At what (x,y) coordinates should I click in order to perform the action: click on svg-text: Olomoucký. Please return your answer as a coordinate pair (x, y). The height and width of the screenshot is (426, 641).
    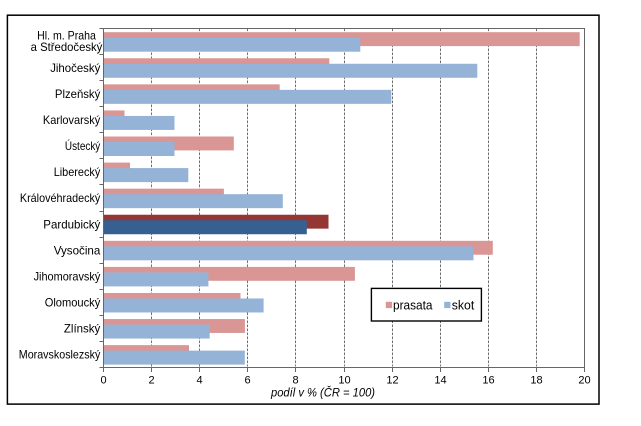
    Looking at the image, I should click on (73, 303).